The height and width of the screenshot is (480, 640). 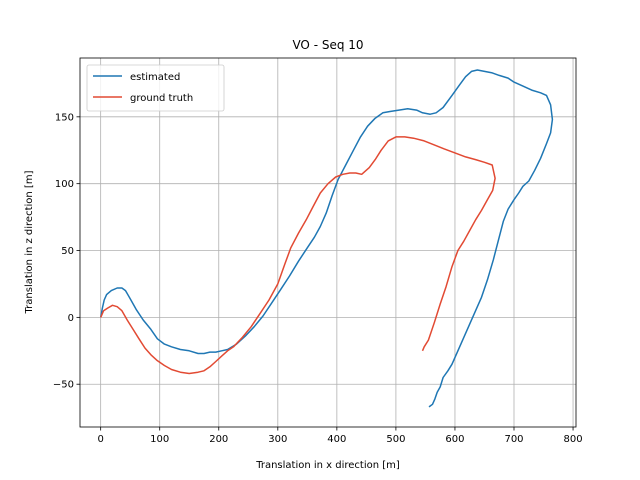 I want to click on x-tick-label: 600, so click(x=454, y=439).